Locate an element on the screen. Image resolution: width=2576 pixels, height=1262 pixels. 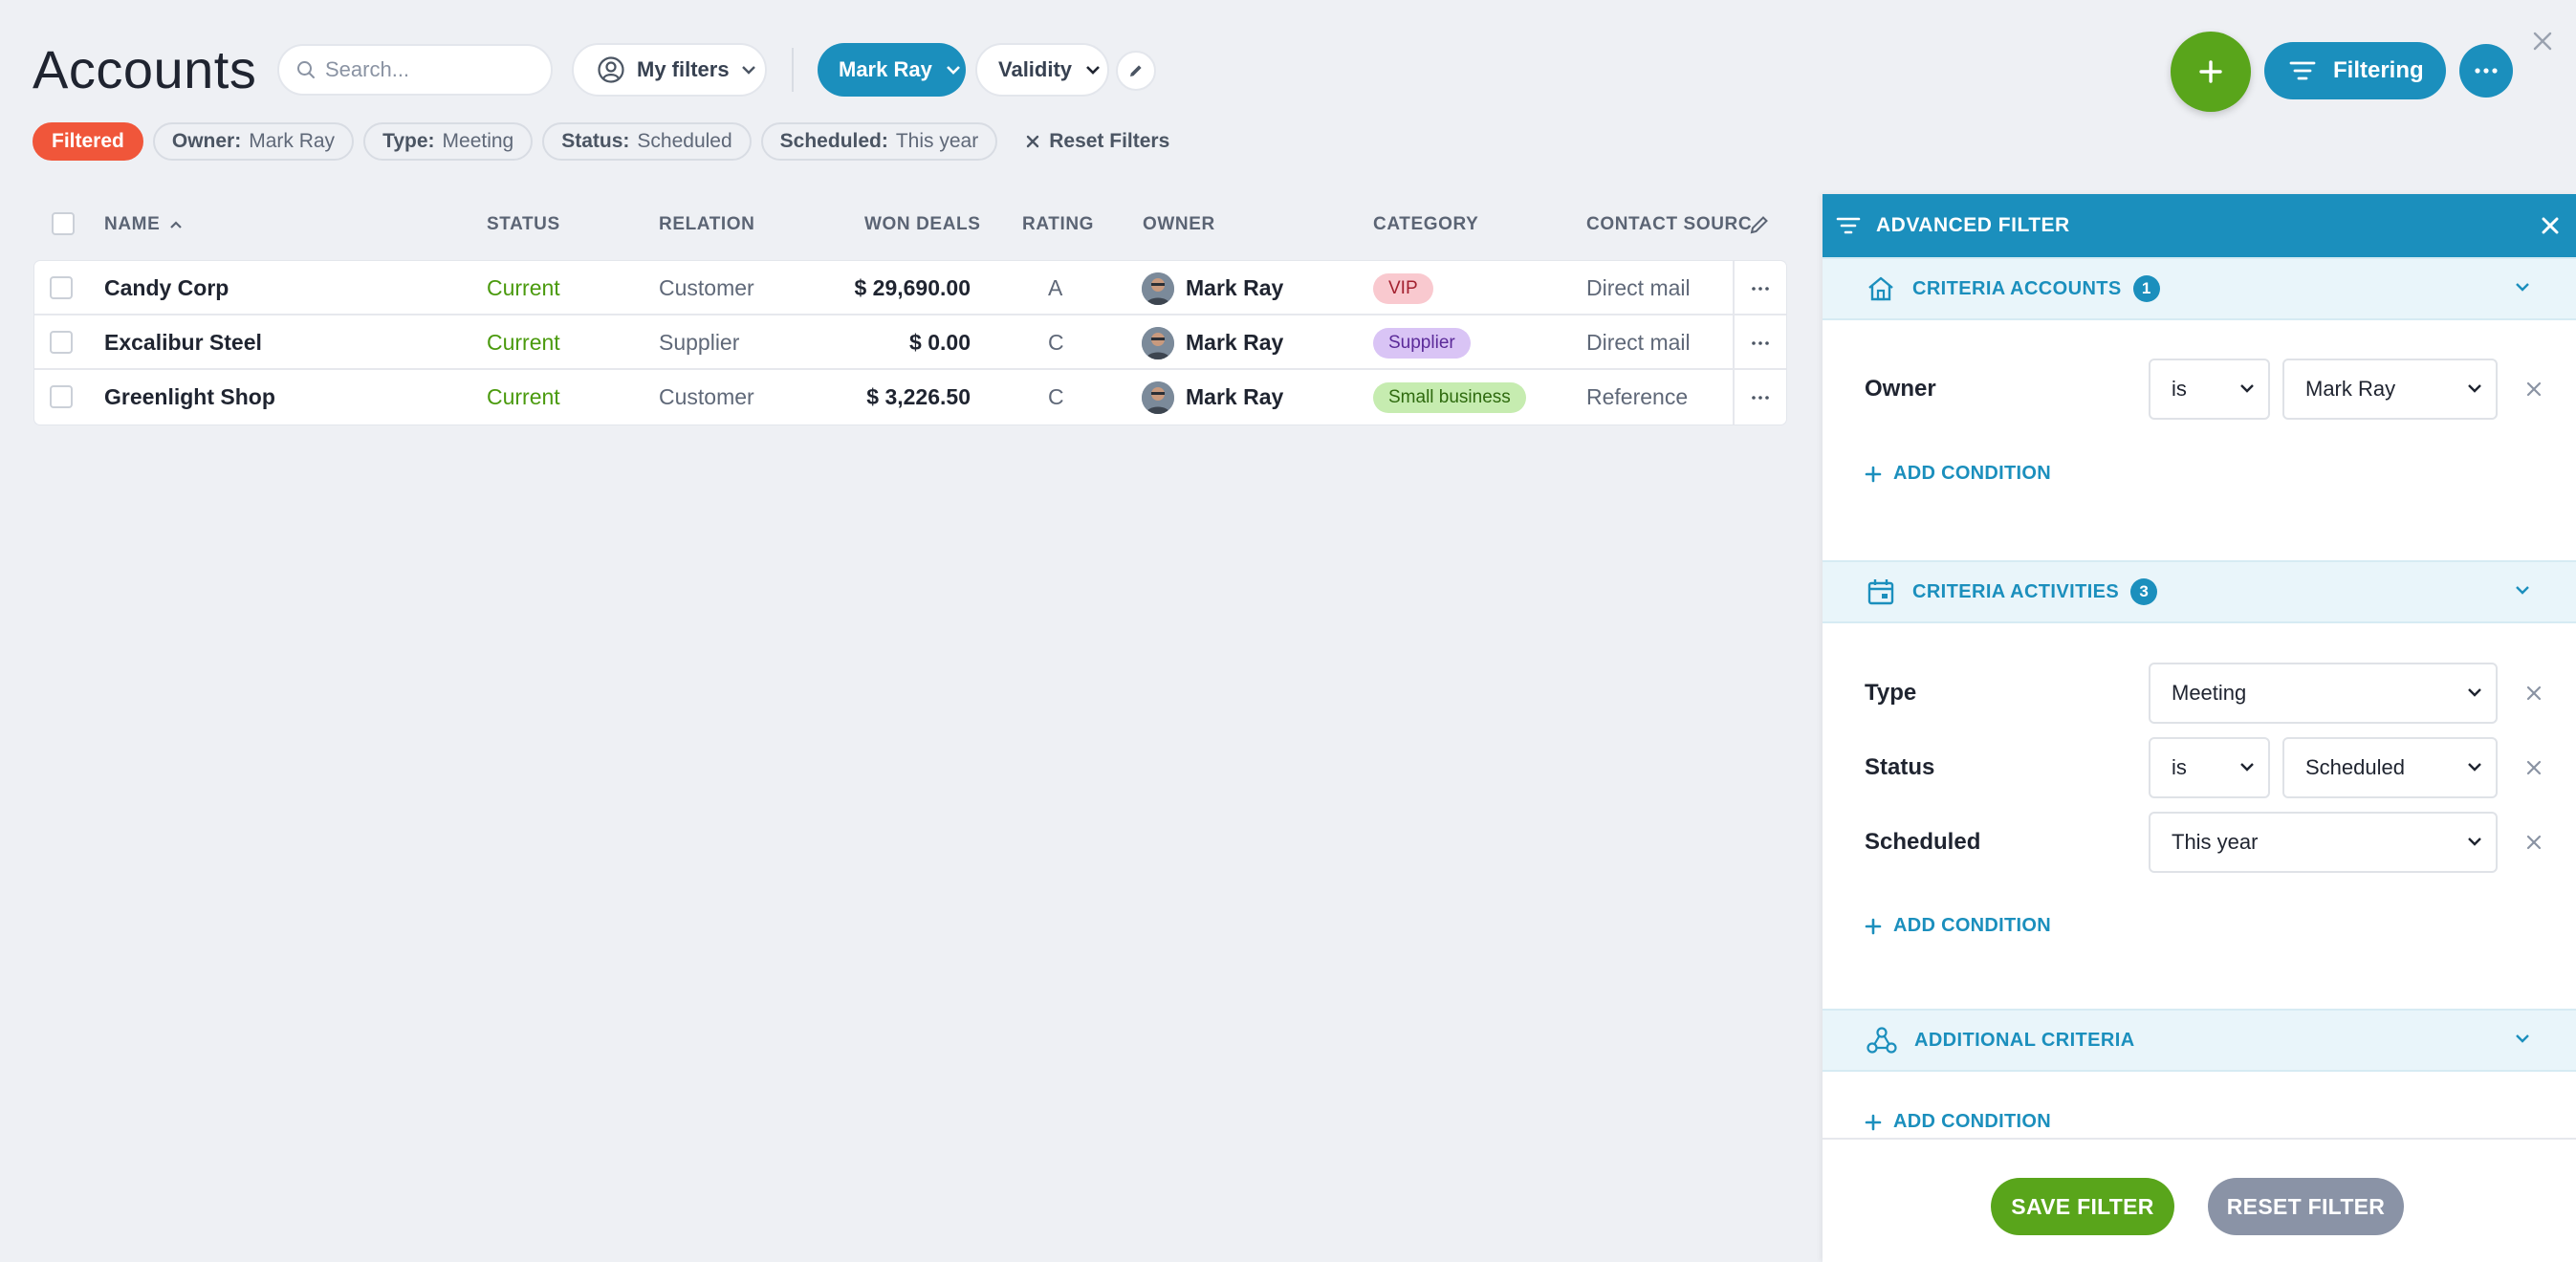
column-header-category: CATEGORY is located at coordinates (1426, 224).